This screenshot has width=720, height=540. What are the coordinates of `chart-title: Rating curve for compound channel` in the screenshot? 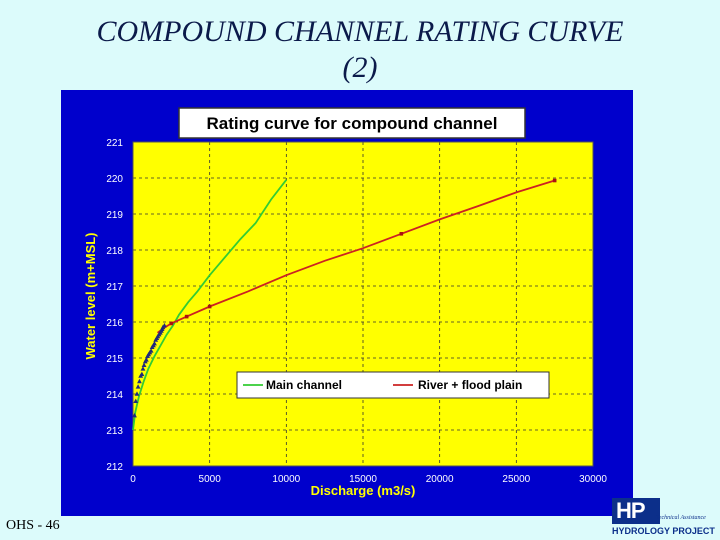 It's located at (352, 123).